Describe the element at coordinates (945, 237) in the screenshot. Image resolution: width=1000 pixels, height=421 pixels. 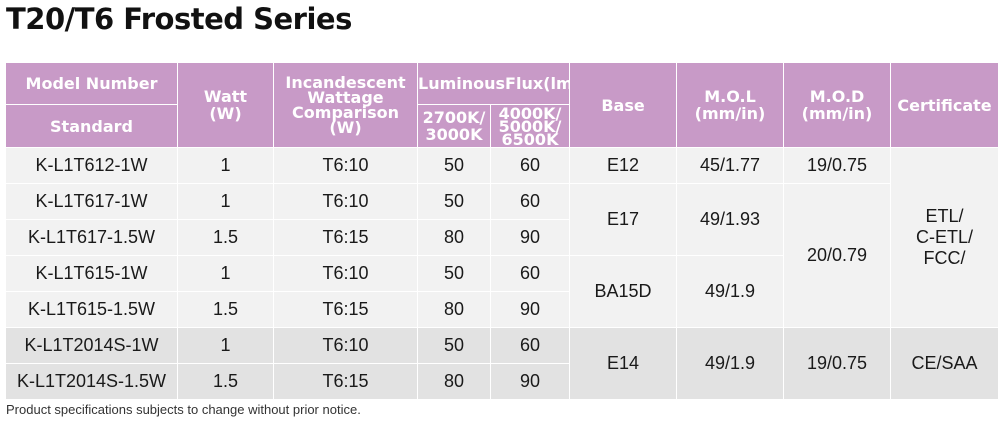
I see `cell-certificate: ETL/ C-ETL/ FCC/` at that location.